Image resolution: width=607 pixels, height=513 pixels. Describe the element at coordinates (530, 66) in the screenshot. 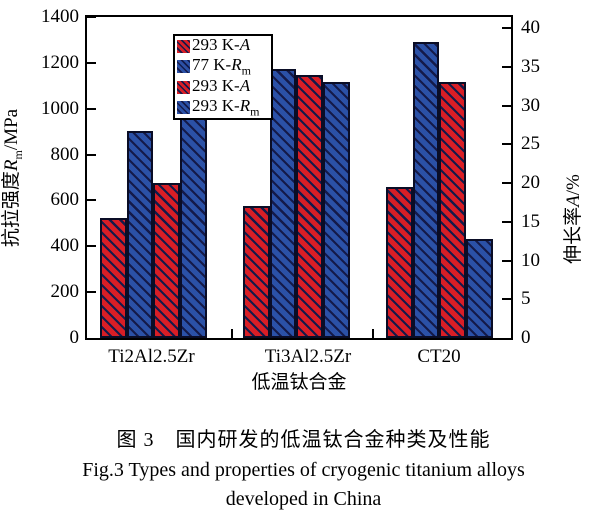

I see `right-axis-tick-label: 35` at that location.